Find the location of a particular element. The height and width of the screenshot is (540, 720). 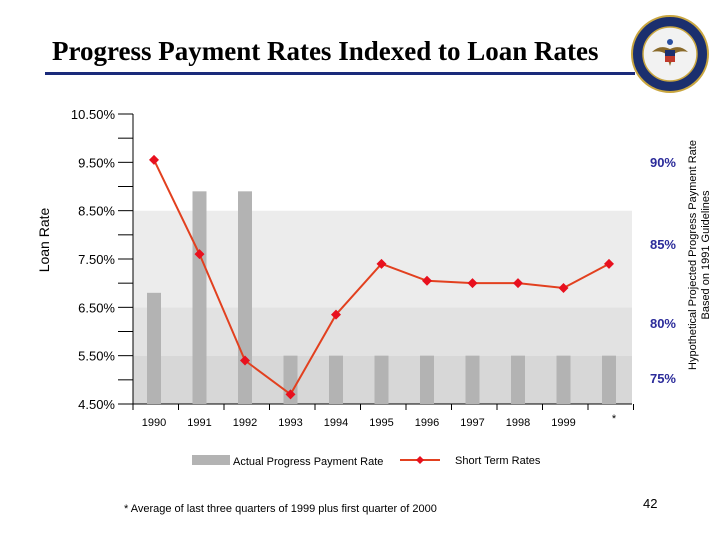

x-tick-label: 1993 is located at coordinates (290, 423).